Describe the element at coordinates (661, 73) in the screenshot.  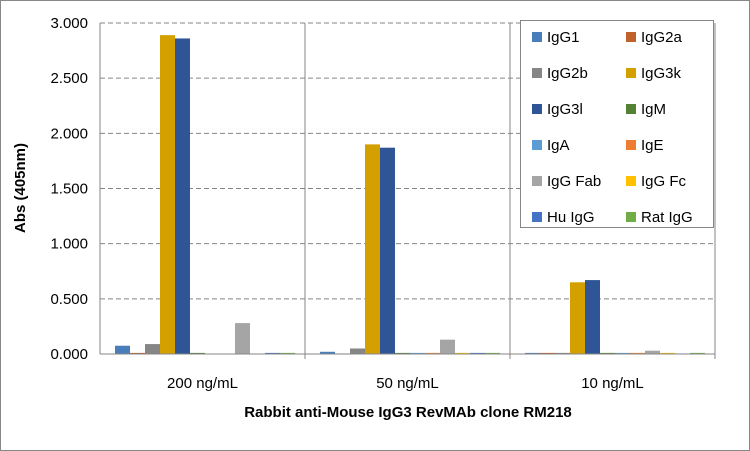
I see `legend-label: IgG3k` at that location.